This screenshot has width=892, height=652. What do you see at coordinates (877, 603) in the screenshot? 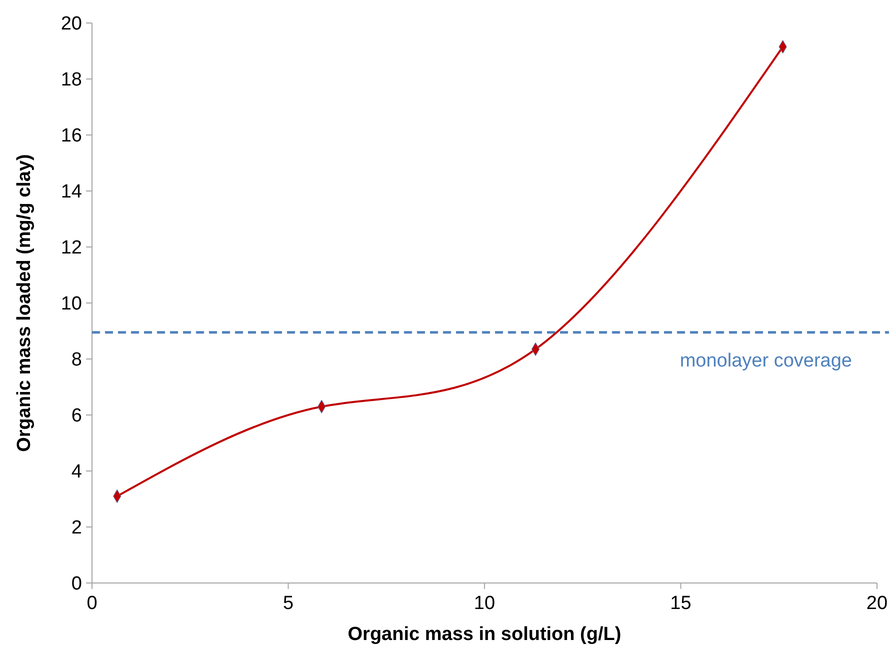
I see `x-tick-label: 20` at bounding box center [877, 603].